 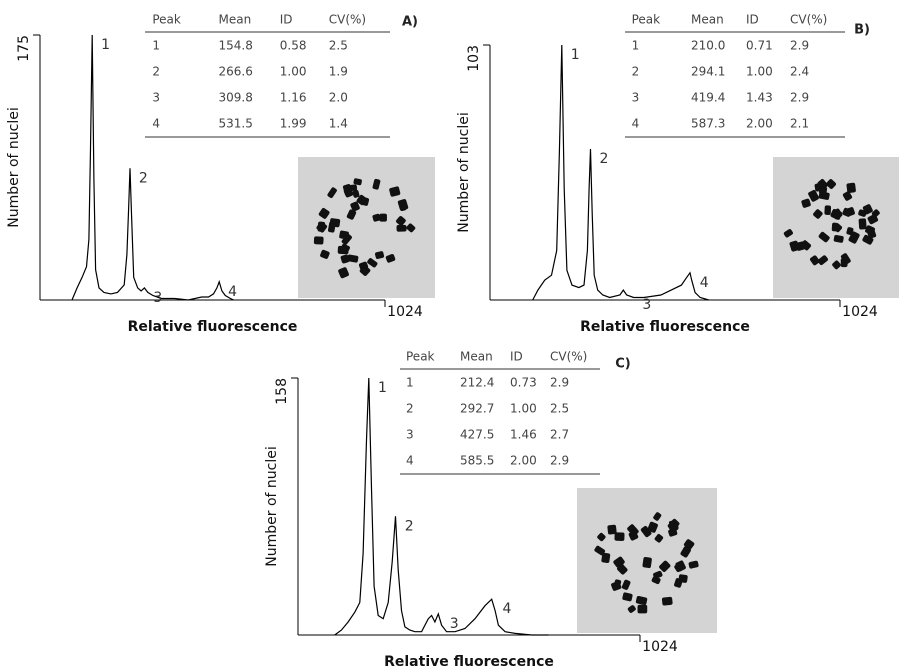 What do you see at coordinates (759, 46) in the screenshot?
I see `table-cell: 0.71` at bounding box center [759, 46].